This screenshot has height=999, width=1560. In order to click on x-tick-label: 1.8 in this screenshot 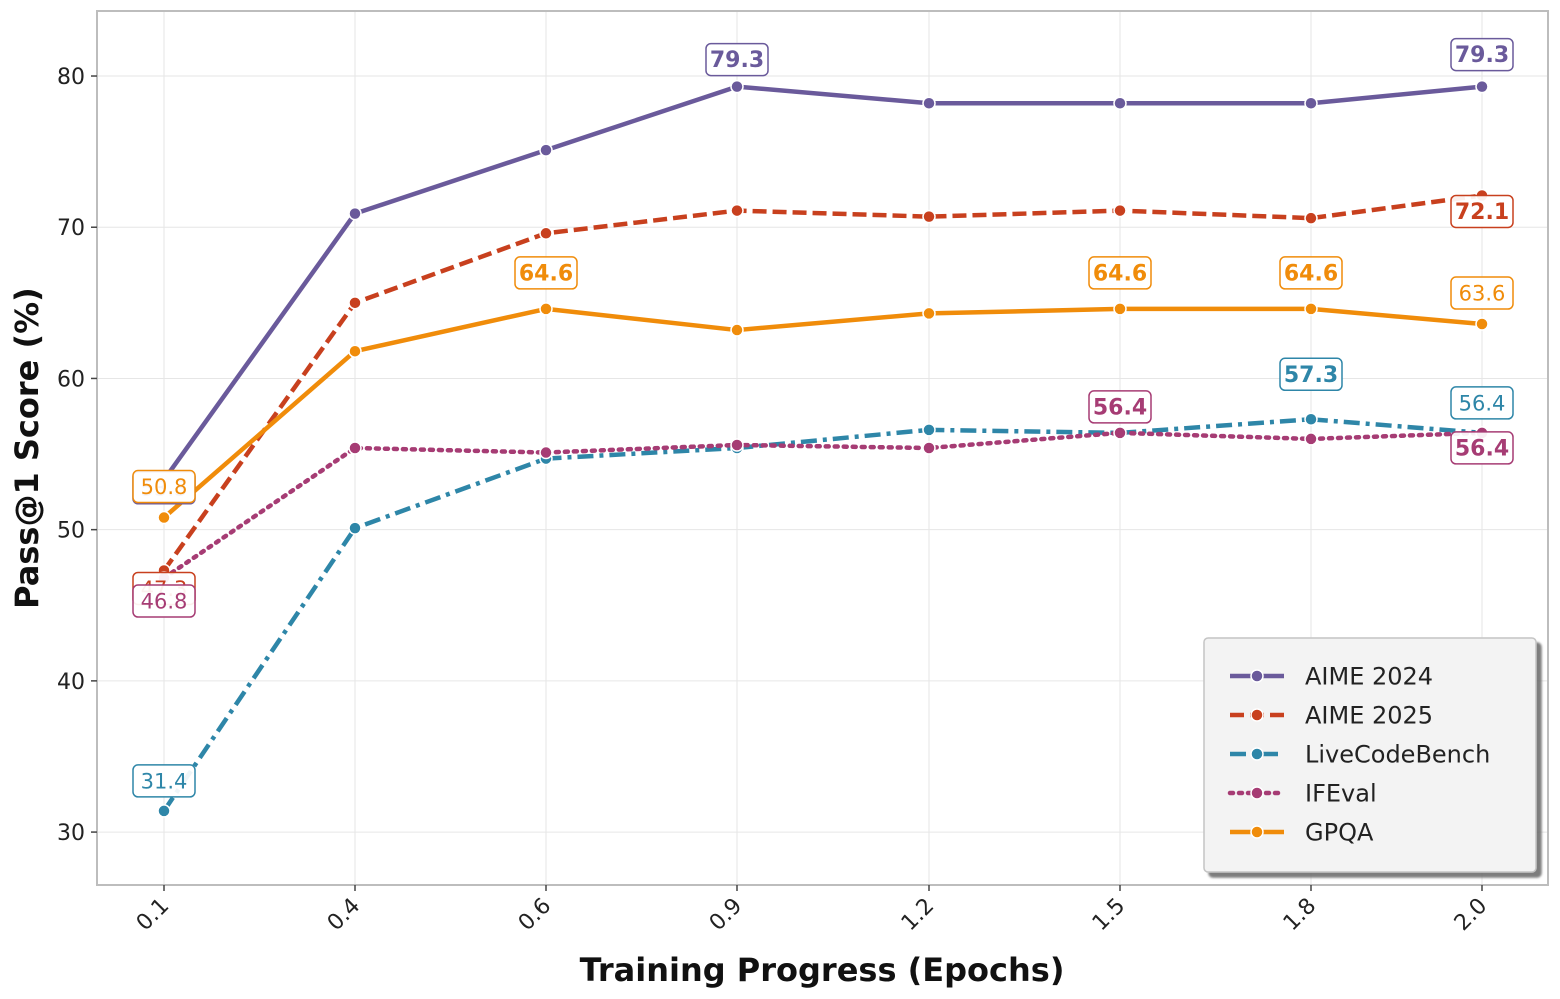, I will do `click(1300, 915)`.